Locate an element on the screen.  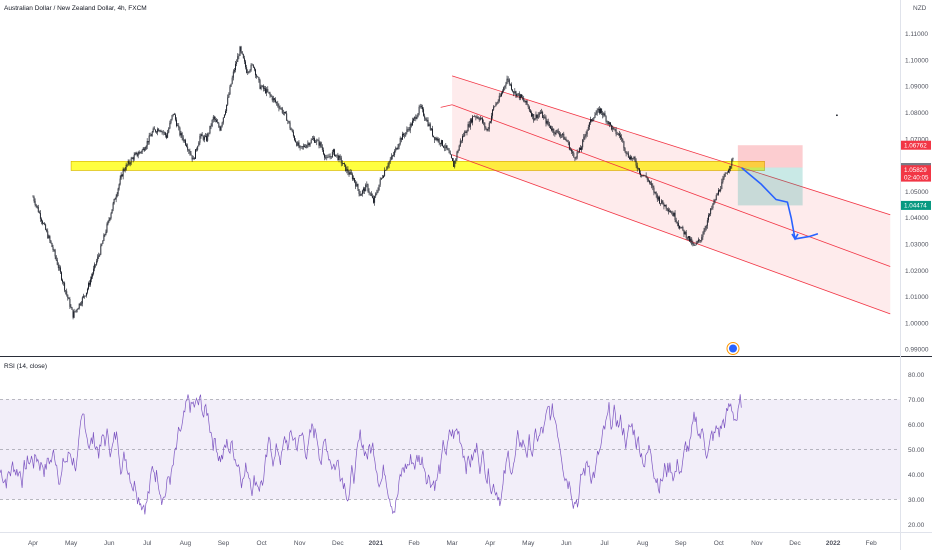
price-label: 1.05829 is located at coordinates (915, 170).